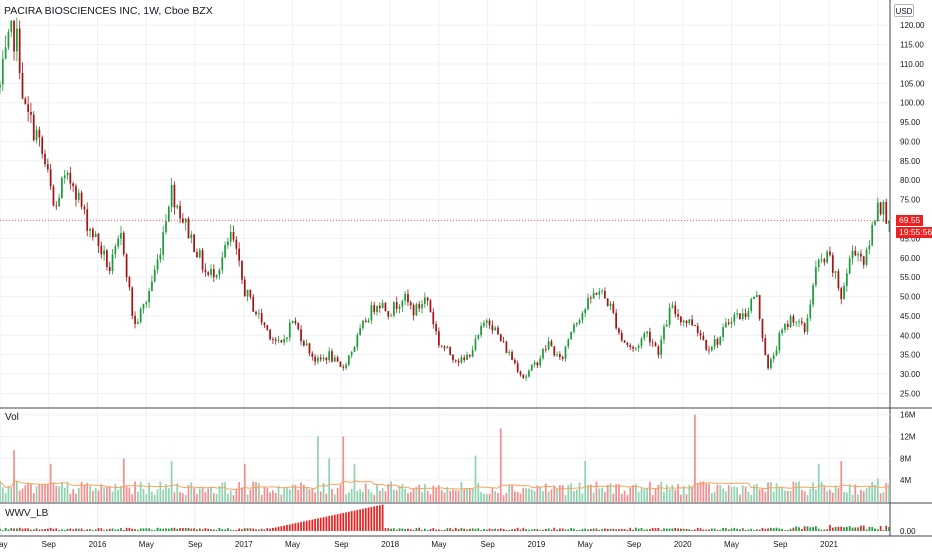 This screenshot has width=932, height=555. I want to click on price-tick-label: 115.00, so click(912, 45).